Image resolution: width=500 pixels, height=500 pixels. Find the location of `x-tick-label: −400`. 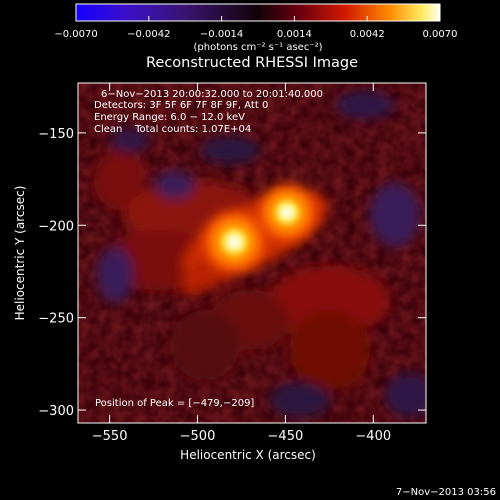

x-tick-label: −400 is located at coordinates (373, 436).